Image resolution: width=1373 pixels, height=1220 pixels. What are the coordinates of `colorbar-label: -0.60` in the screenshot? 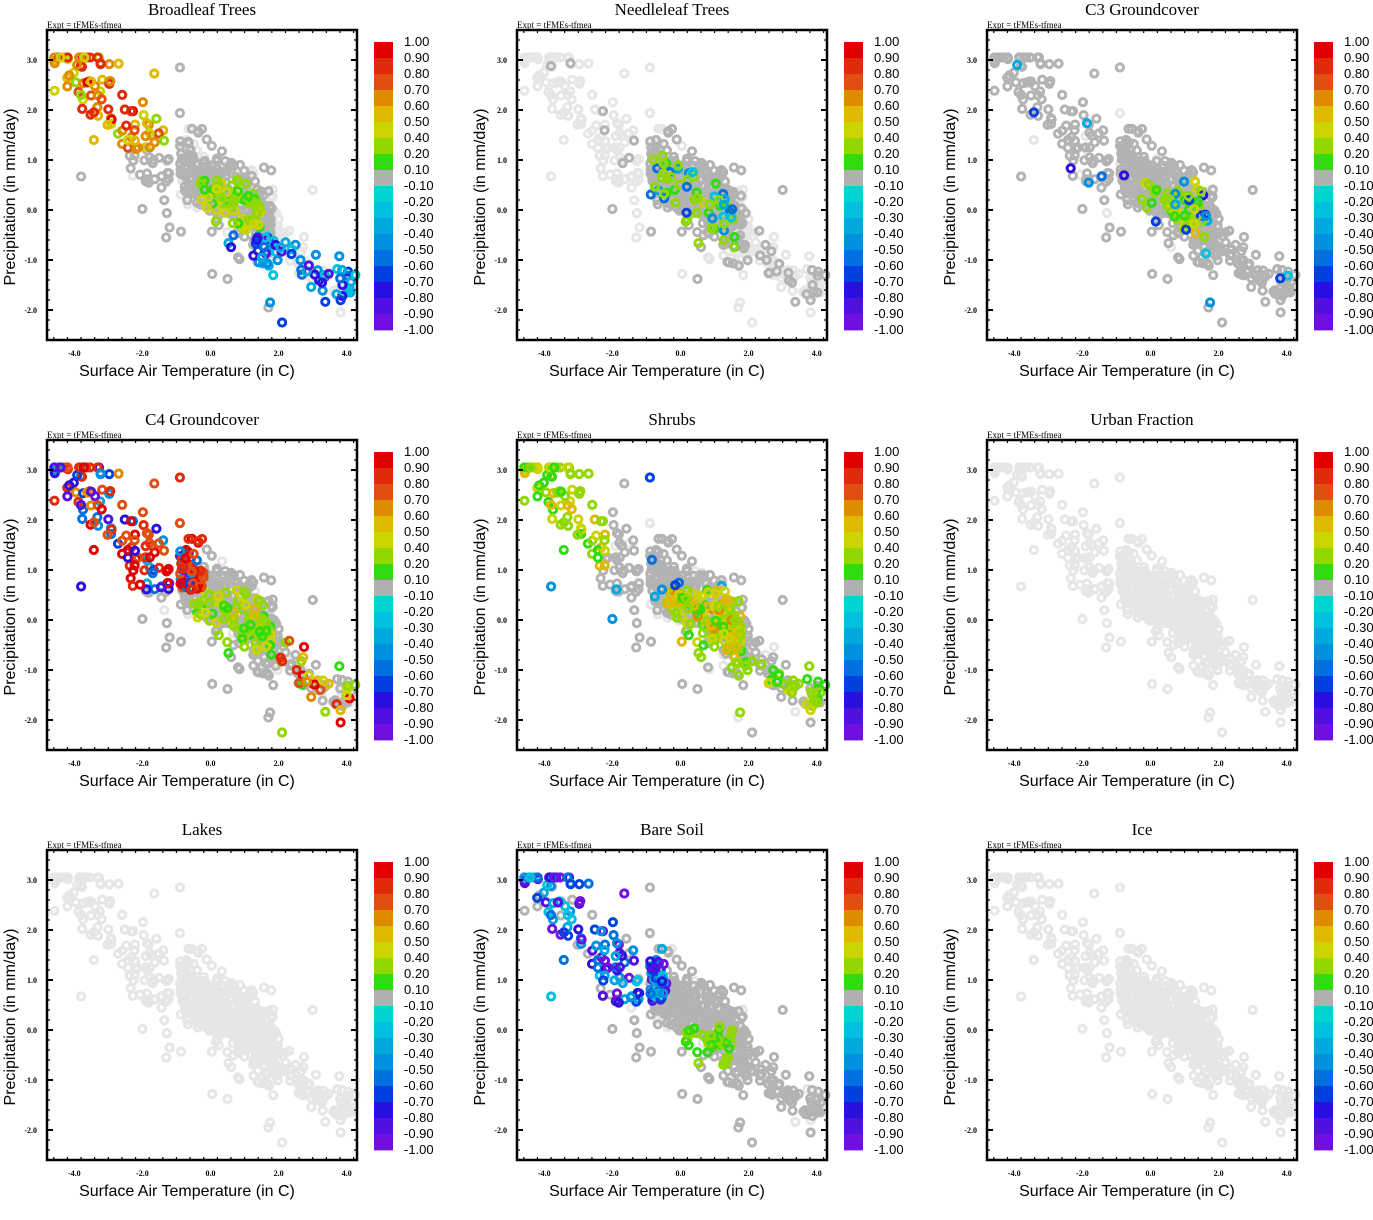 It's located at (889, 675).